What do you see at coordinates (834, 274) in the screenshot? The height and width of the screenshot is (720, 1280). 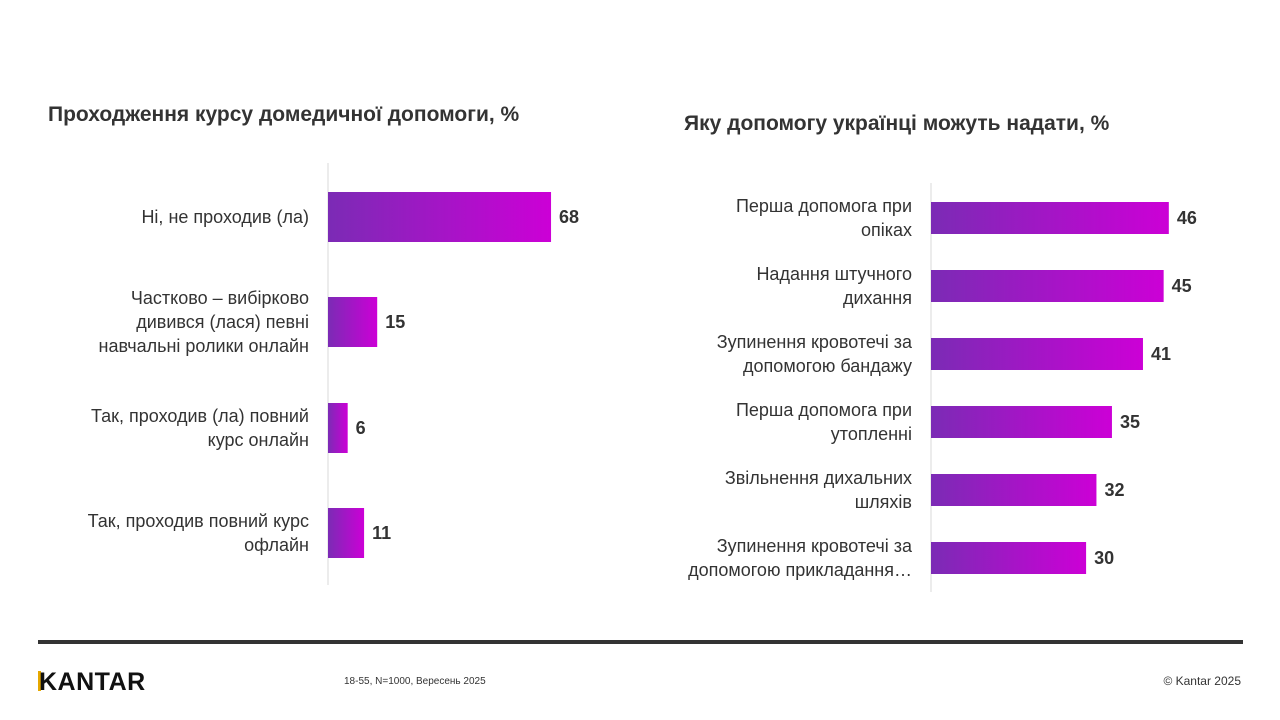 I see `category-label: Надання штучного` at bounding box center [834, 274].